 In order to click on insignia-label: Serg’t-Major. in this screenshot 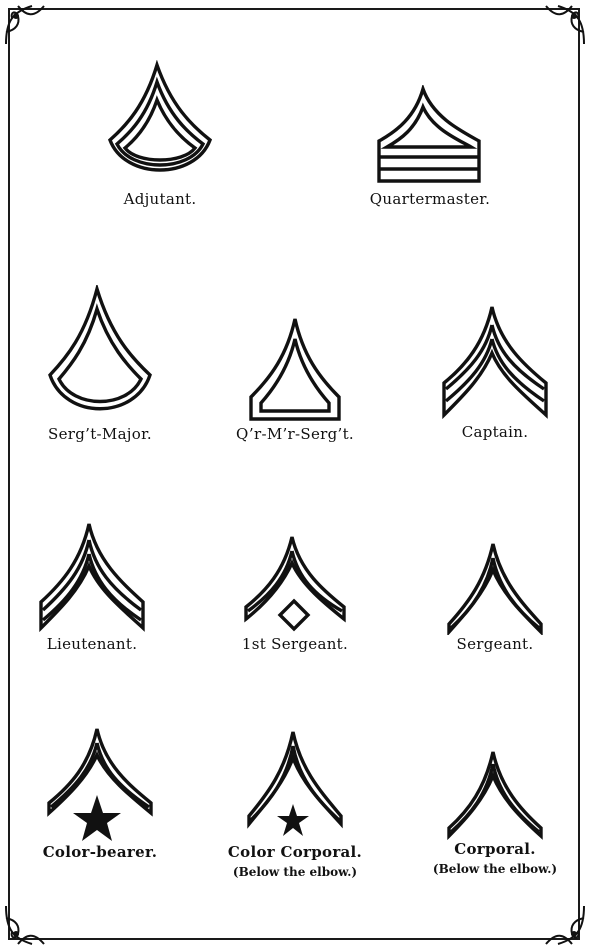, I will do `click(100, 434)`.